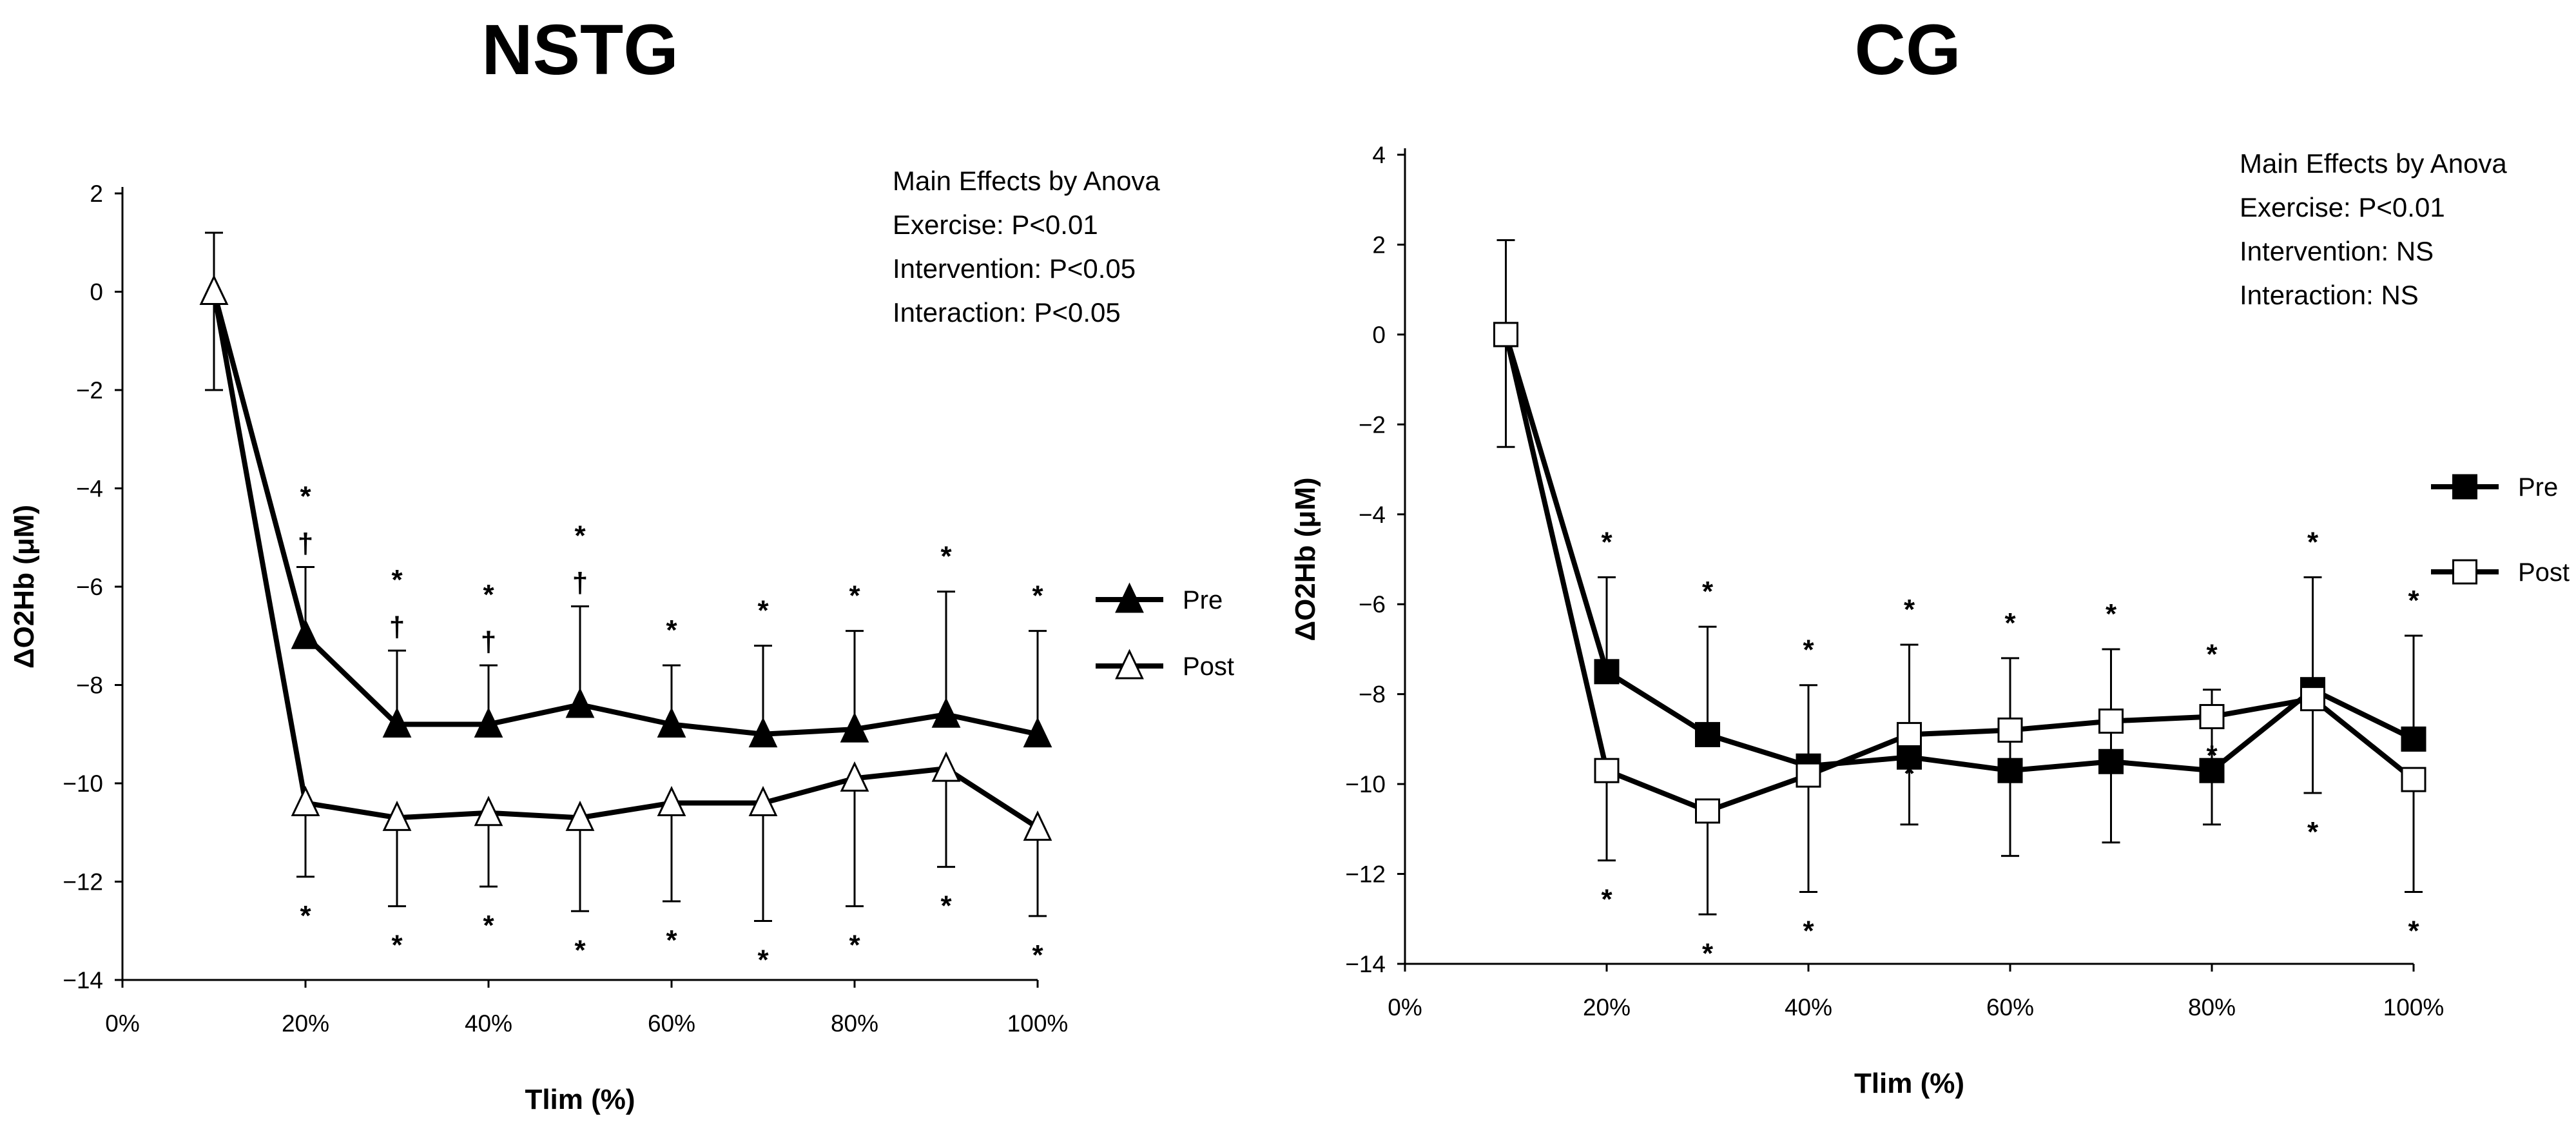  I want to click on annotation-line: Intervention: NS, so click(2337, 251).